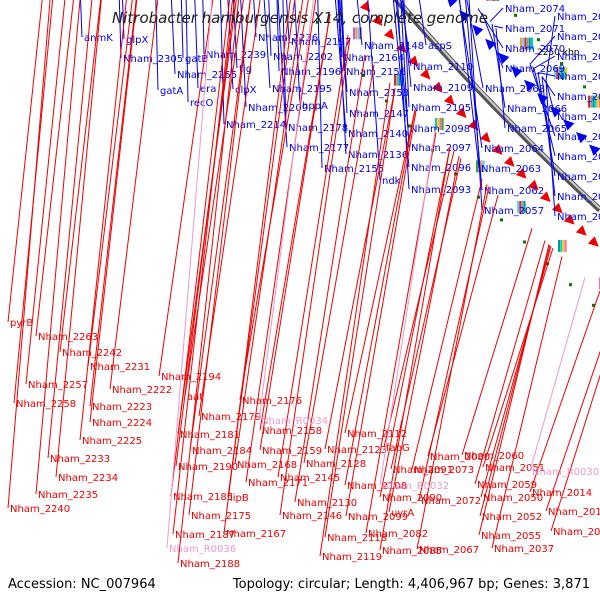 The image size is (600, 600). Describe the element at coordinates (578, 97) in the screenshot. I see `top-gene-label: Nham_2025` at that location.